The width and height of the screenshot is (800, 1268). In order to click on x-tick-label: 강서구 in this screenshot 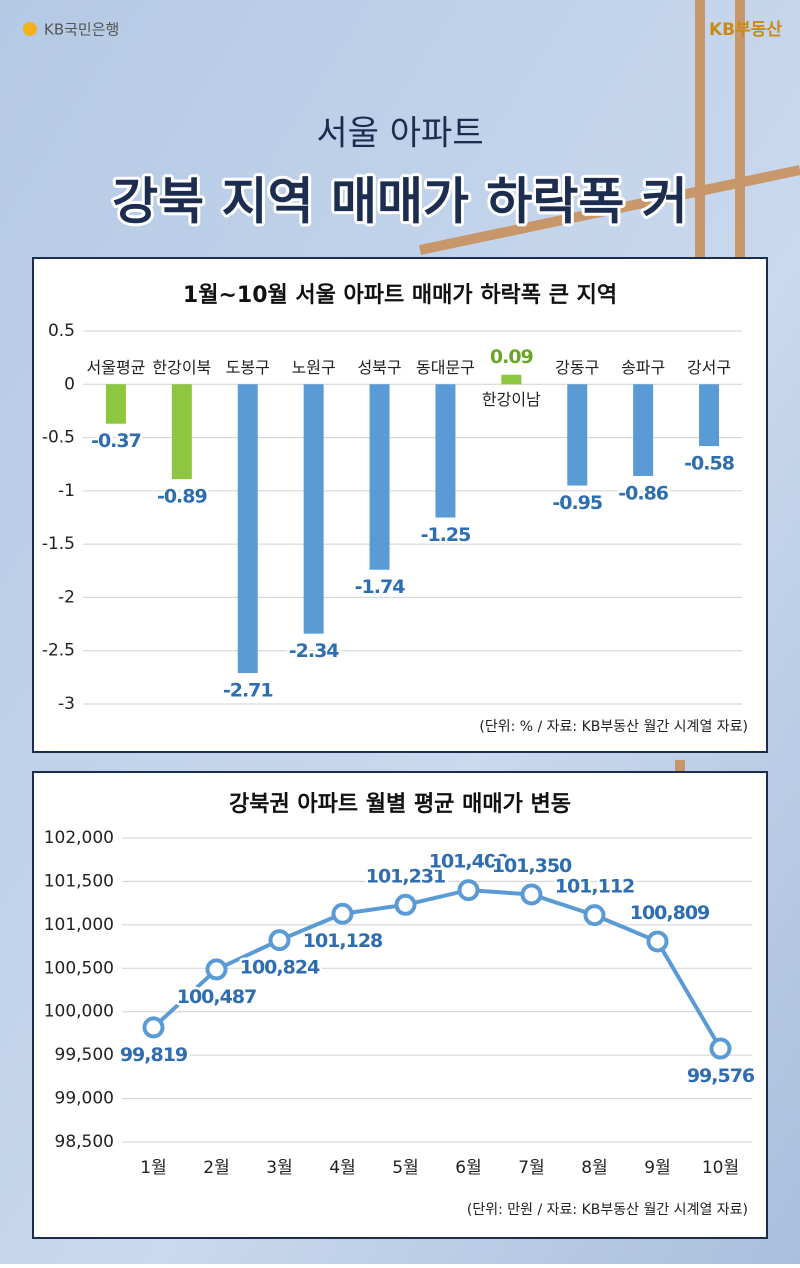, I will do `click(709, 367)`.